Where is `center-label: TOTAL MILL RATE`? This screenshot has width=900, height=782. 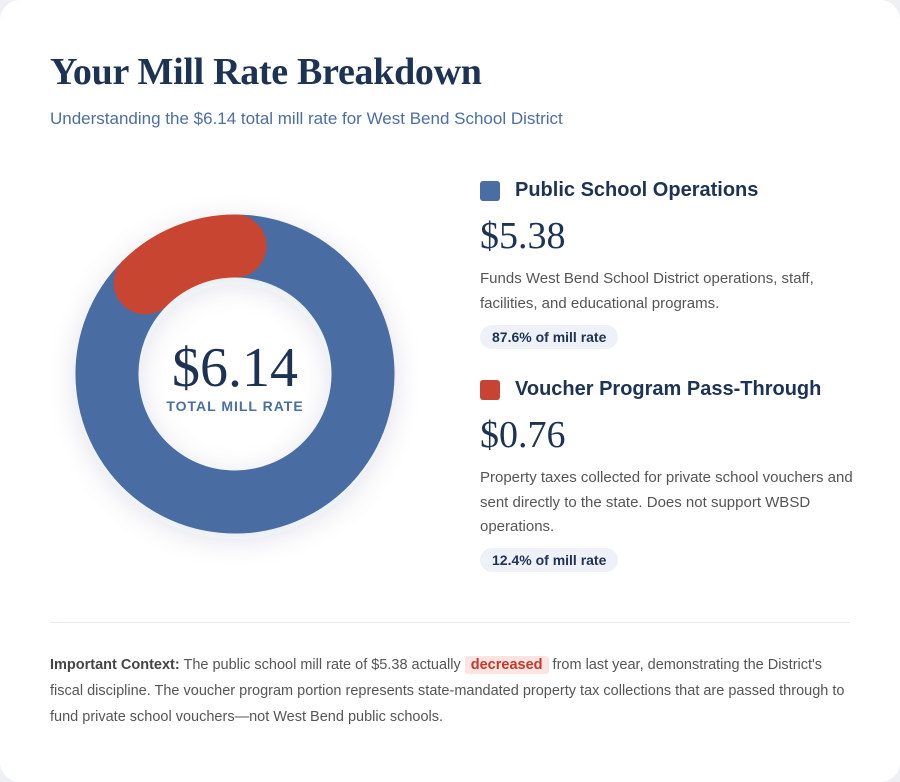
center-label: TOTAL MILL RATE is located at coordinates (235, 406).